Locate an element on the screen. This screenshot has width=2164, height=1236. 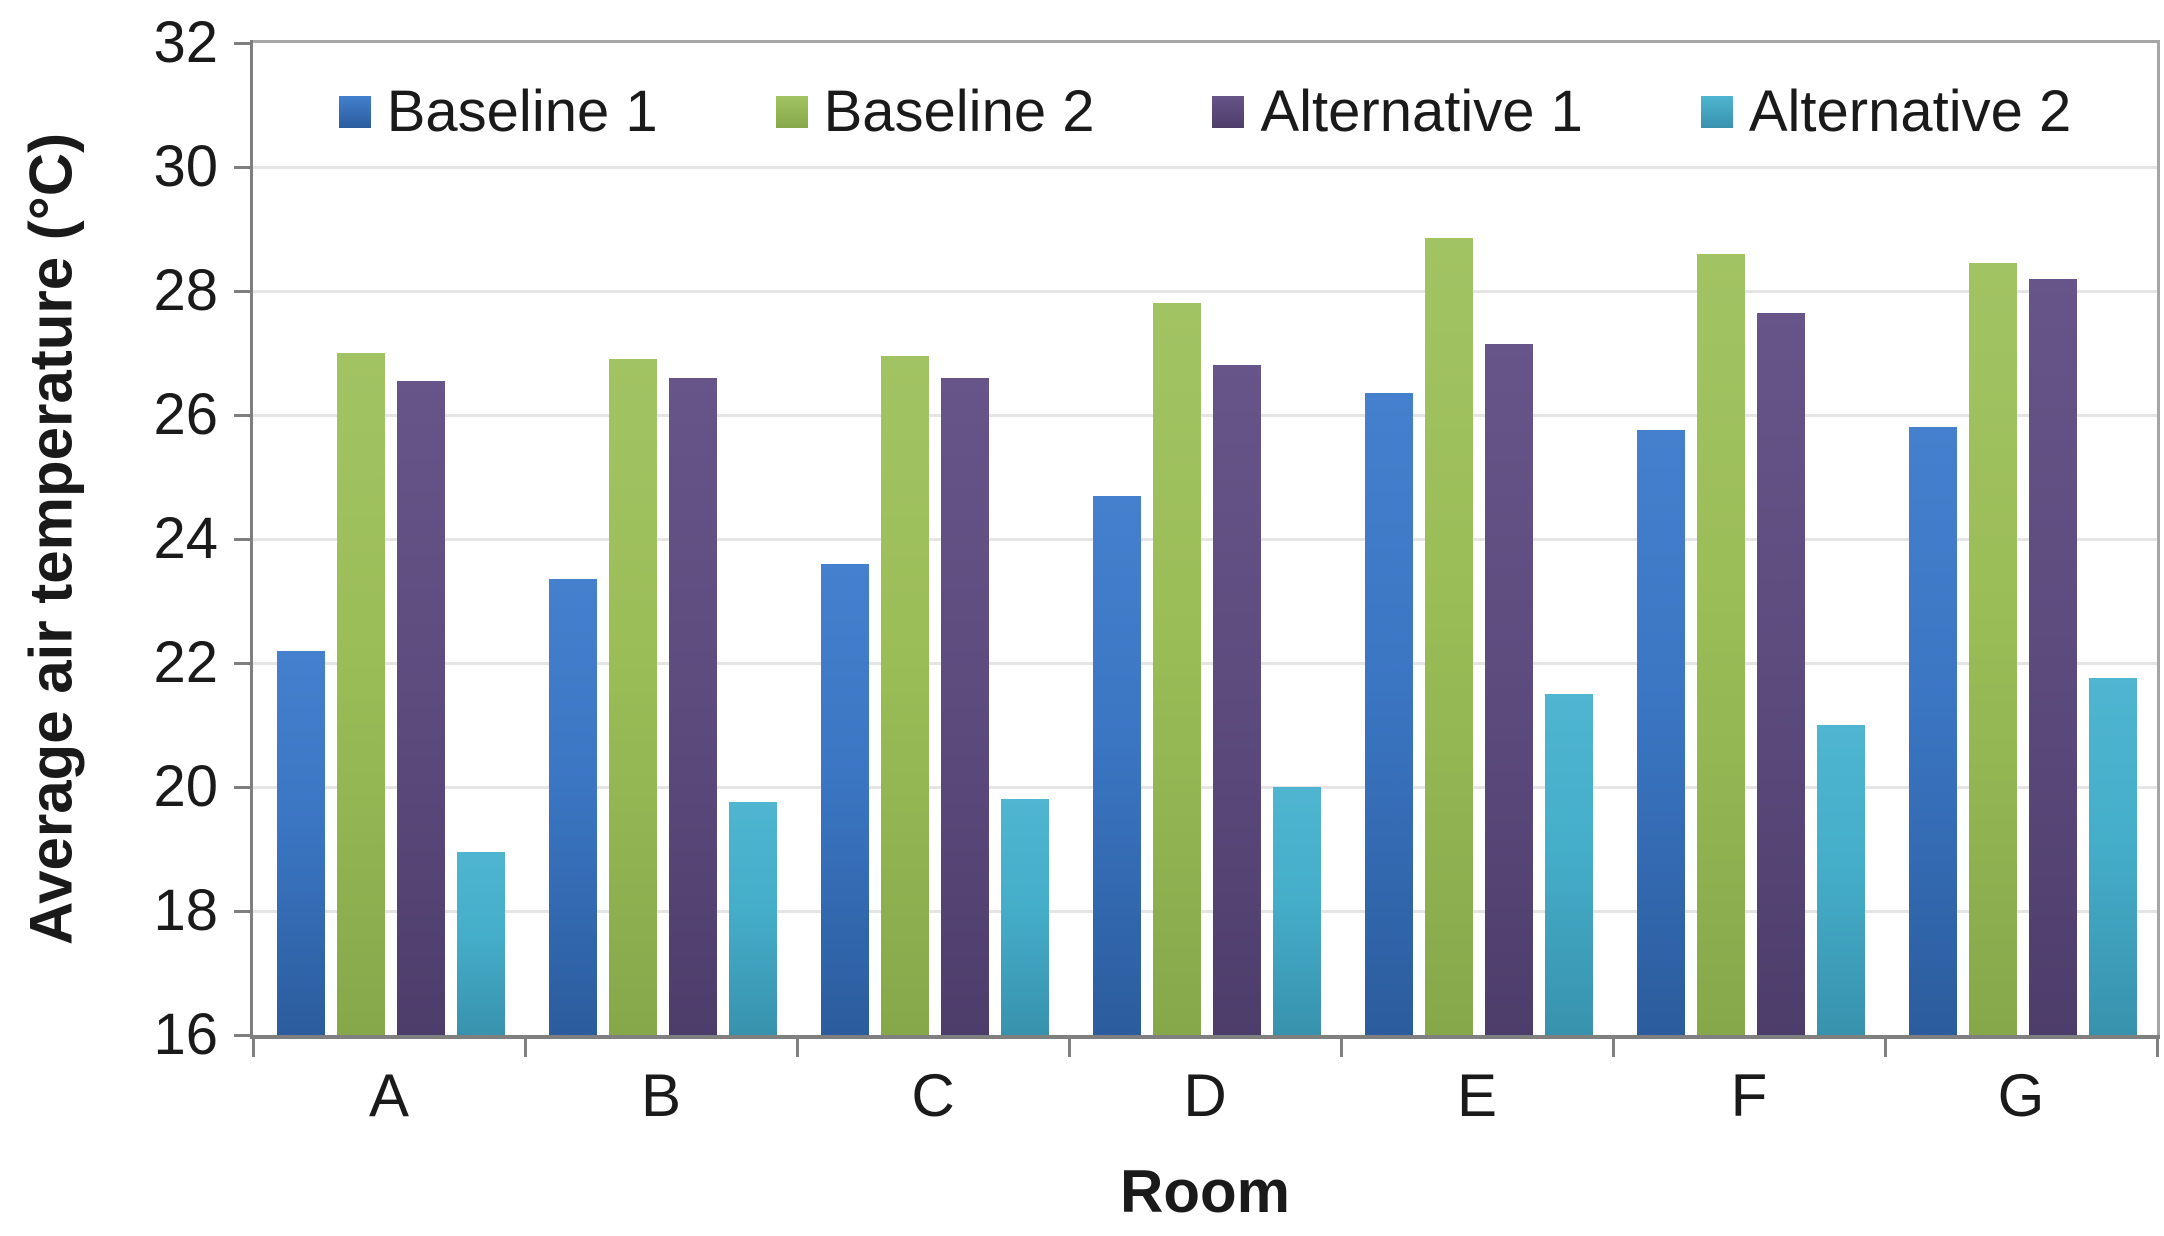
legend-item-alternative-2: Alternative 2 is located at coordinates (1886, 111).